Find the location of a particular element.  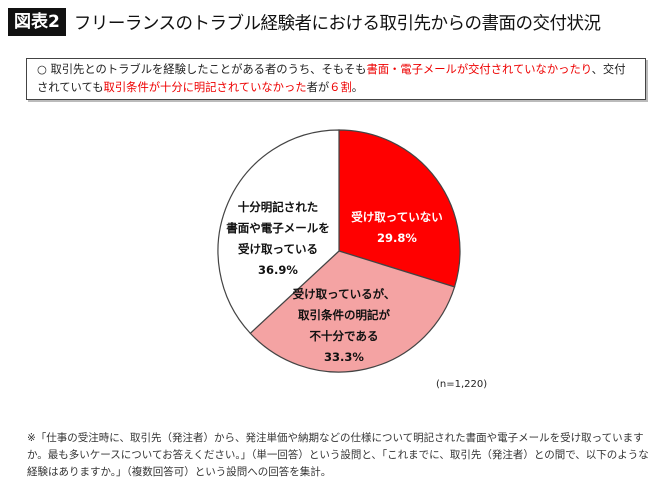

value-label: 36.9% is located at coordinates (278, 270).